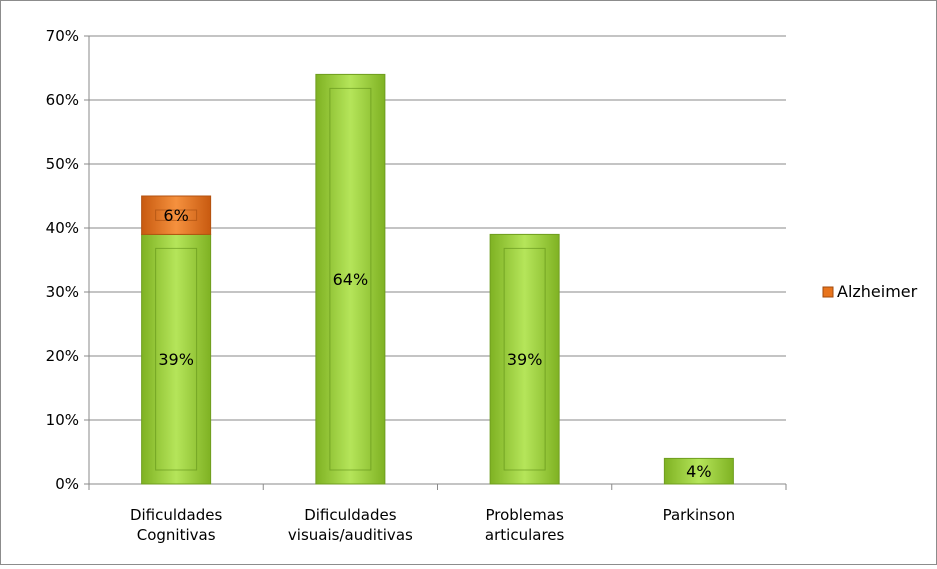 This screenshot has width=937, height=569. I want to click on y-tick-label: 70%, so click(62, 36).